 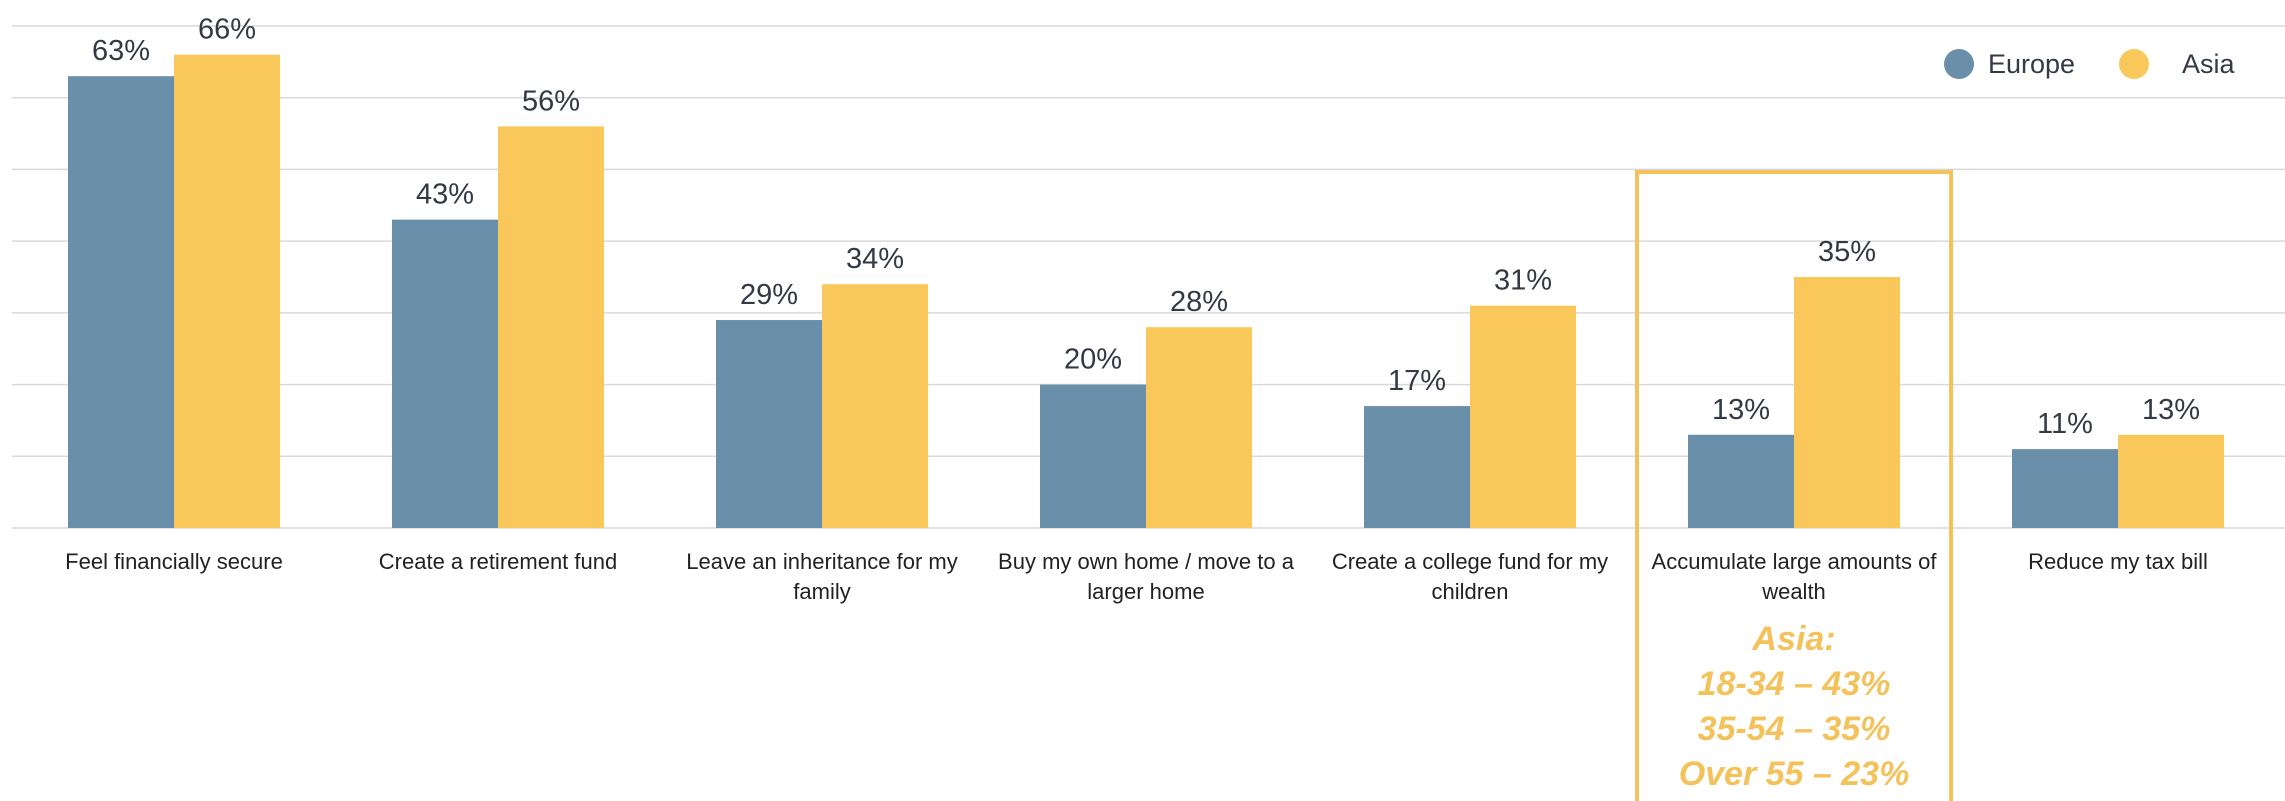 What do you see at coordinates (2118, 561) in the screenshot?
I see `category-label: Reduce my tax bill` at bounding box center [2118, 561].